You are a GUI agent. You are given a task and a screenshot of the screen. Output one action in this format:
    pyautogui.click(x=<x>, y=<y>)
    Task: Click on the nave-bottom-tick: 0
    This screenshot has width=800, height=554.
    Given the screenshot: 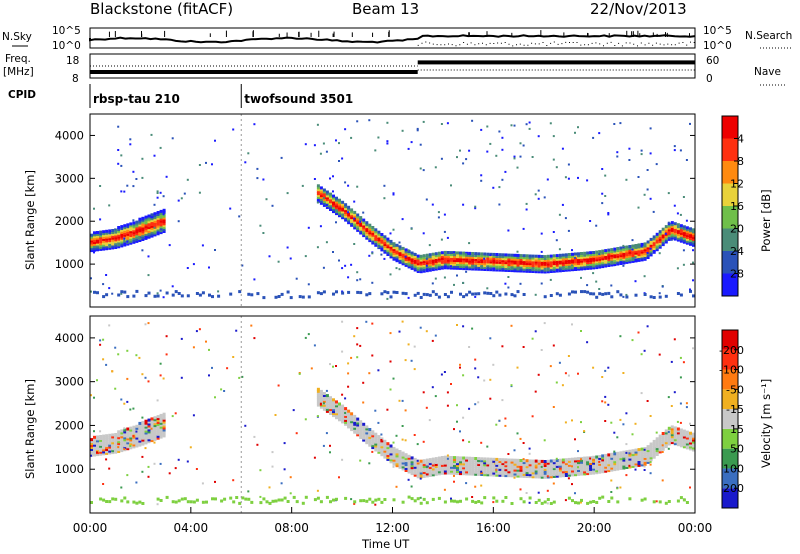 What is the action you would take?
    pyautogui.click(x=709, y=79)
    